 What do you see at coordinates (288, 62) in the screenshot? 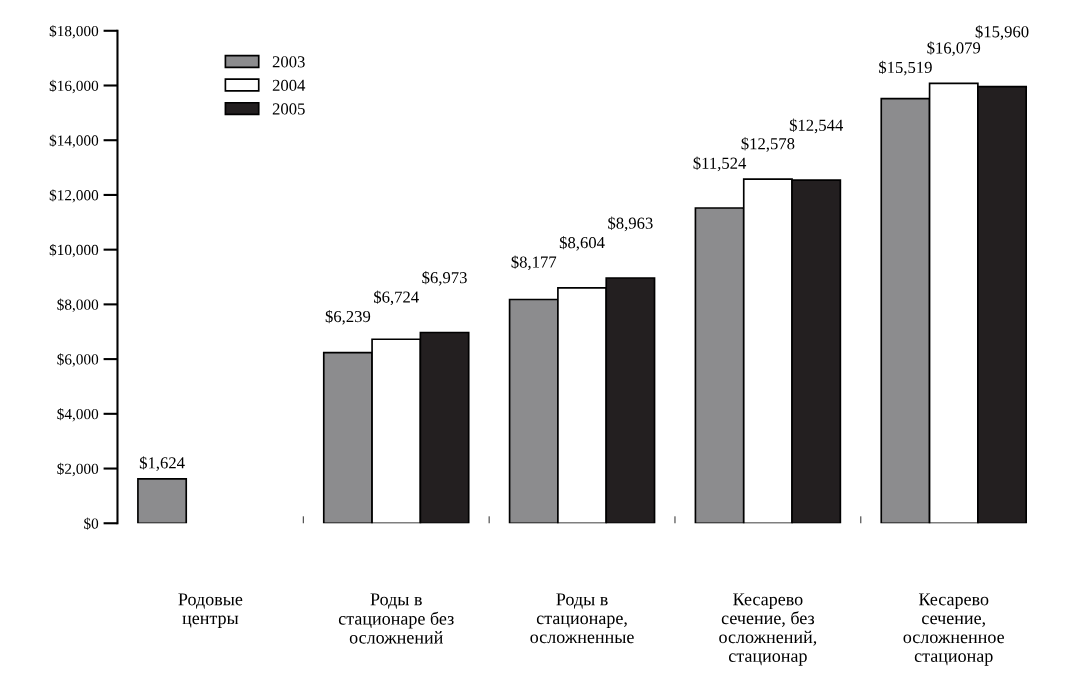
I see `legend-label: 2003` at bounding box center [288, 62].